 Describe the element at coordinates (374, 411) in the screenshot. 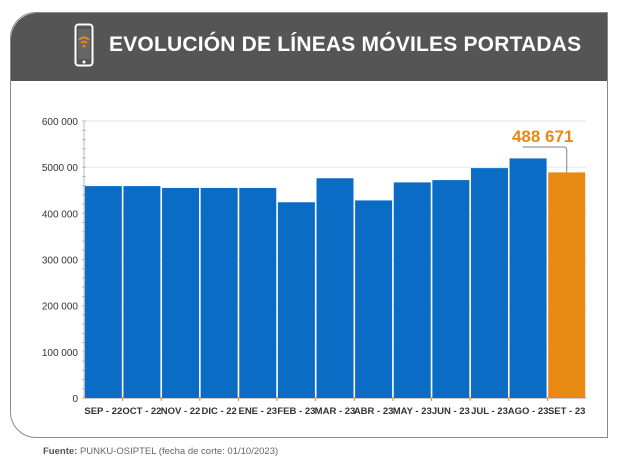

I see `x-tick-label: ABR - 23` at that location.